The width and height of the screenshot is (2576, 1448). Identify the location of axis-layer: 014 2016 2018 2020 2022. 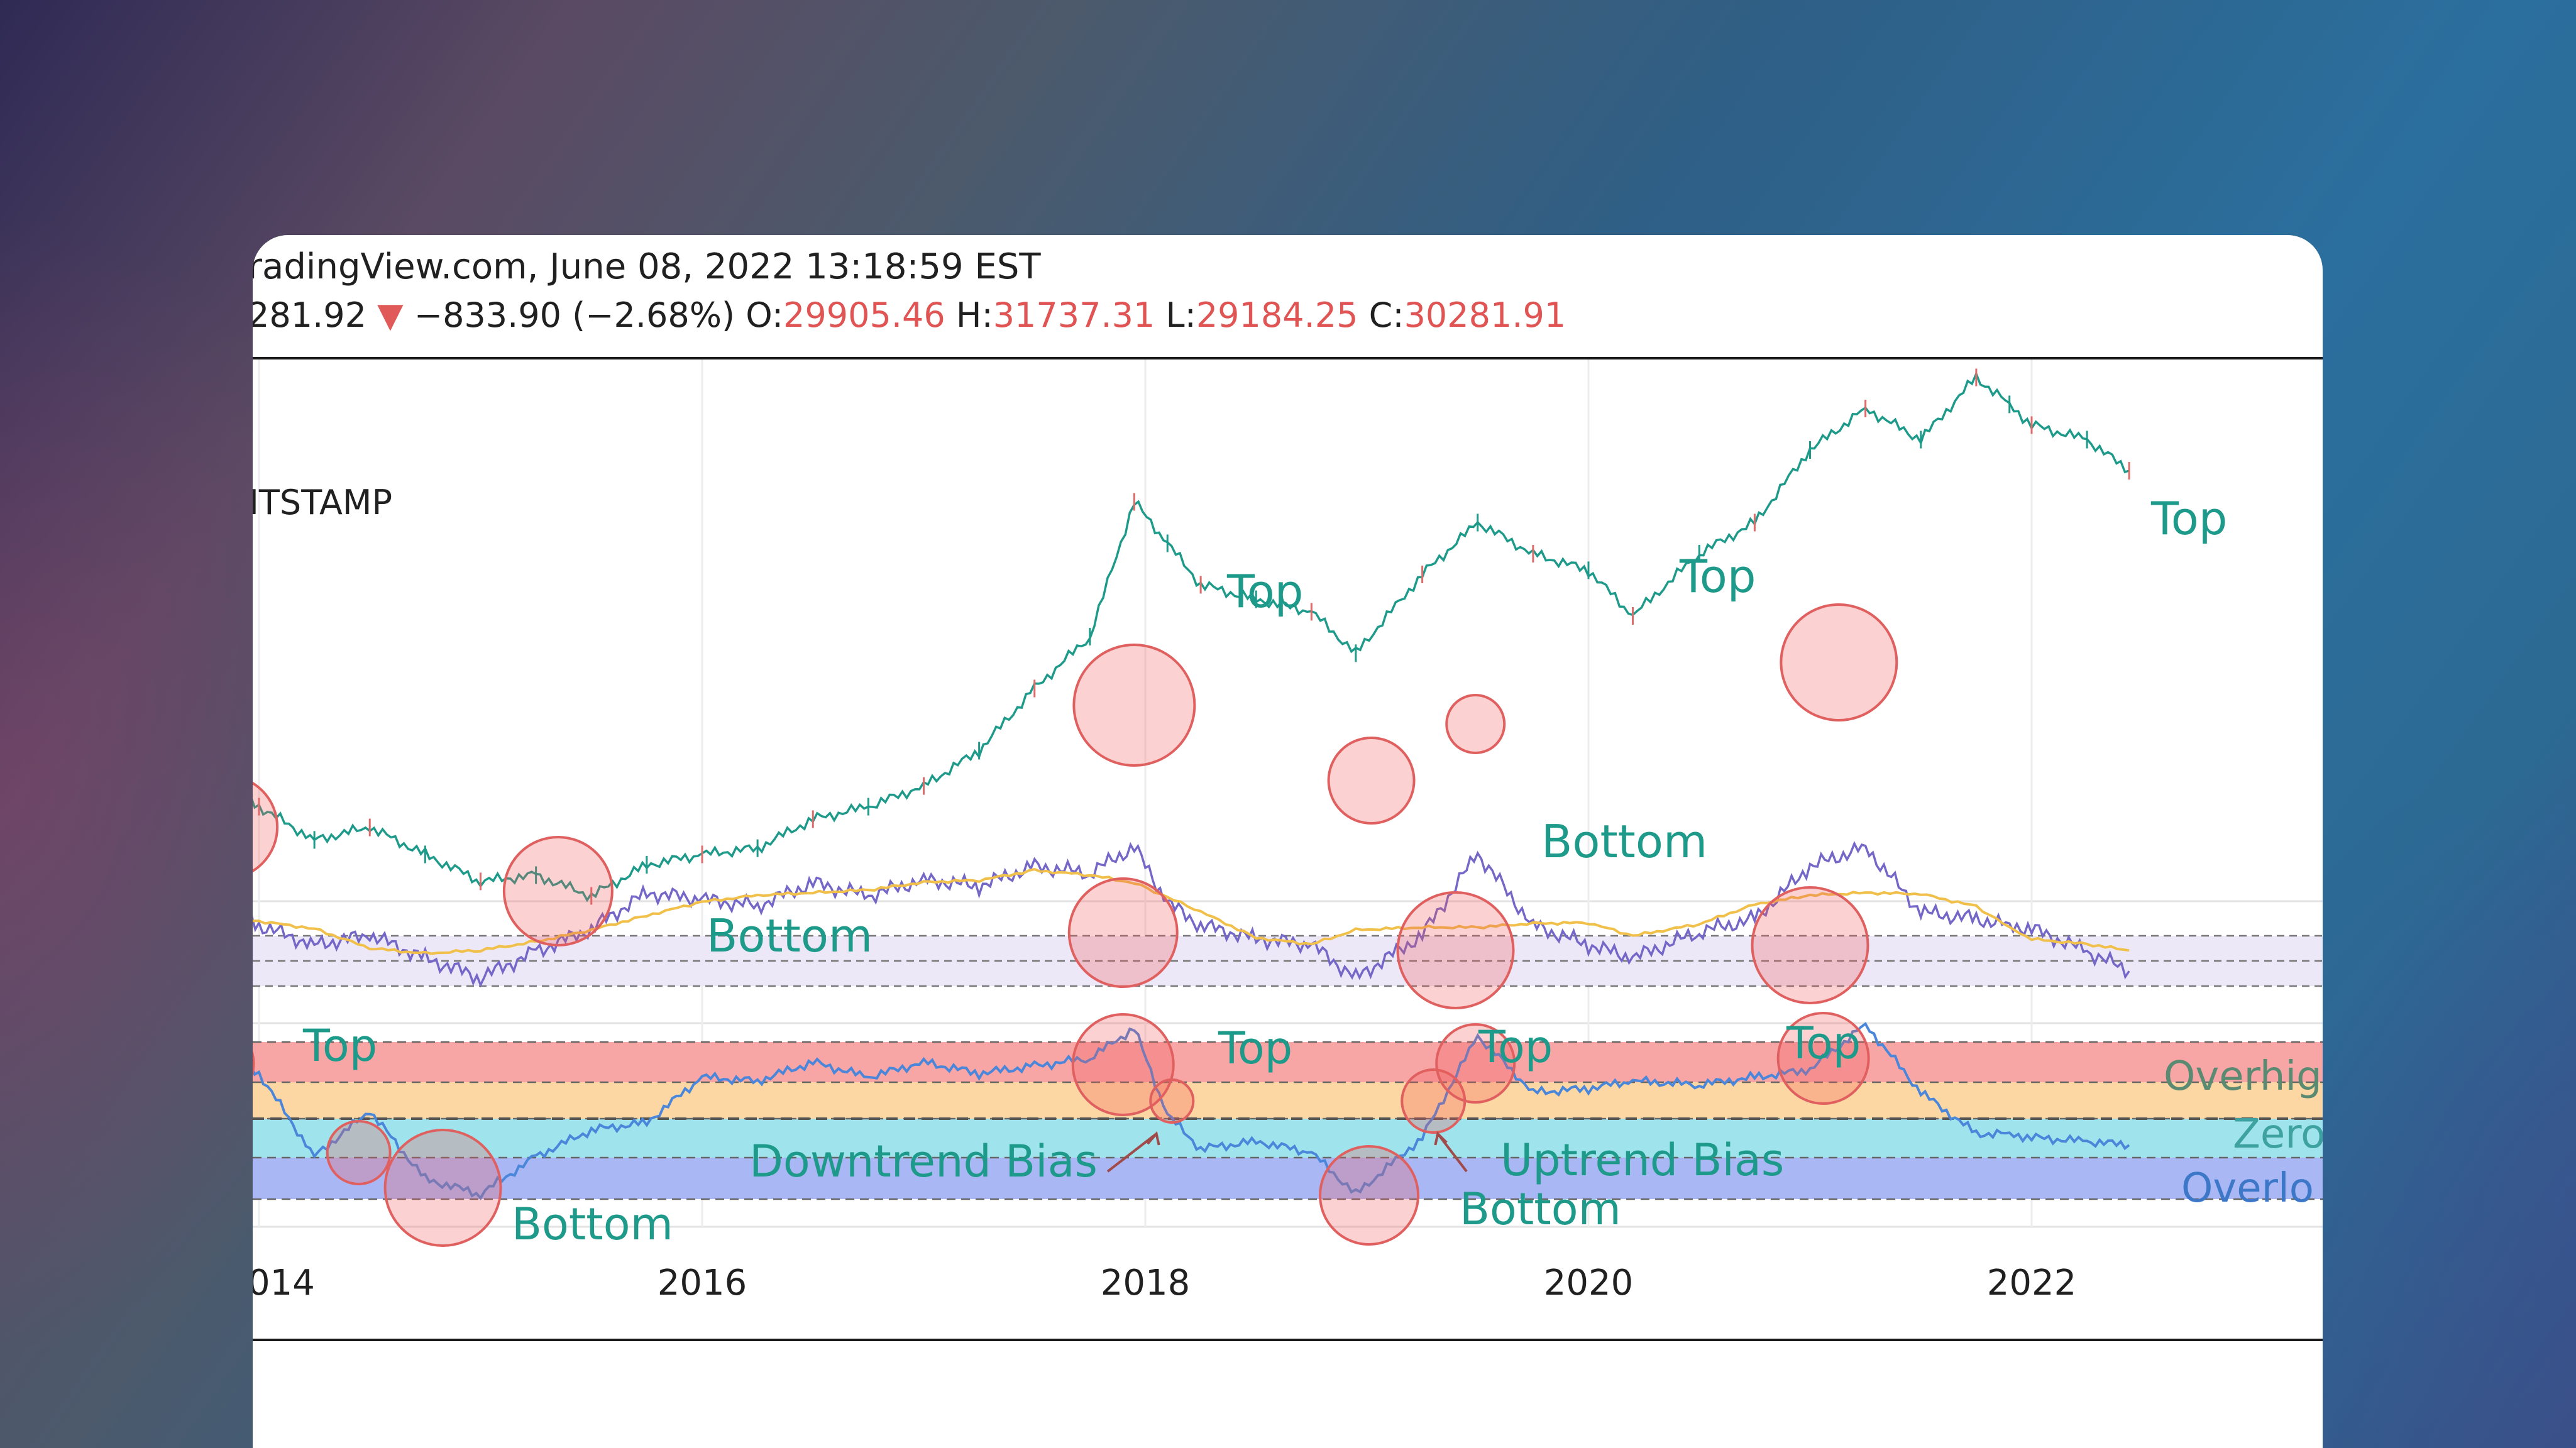
(1165, 1283).